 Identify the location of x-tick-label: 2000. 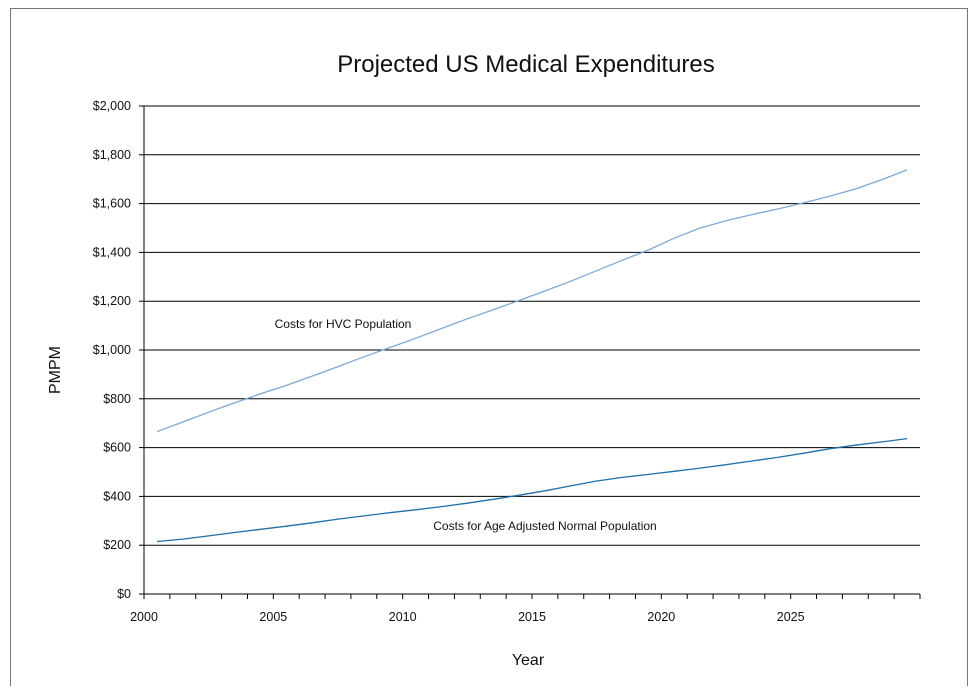
(144, 617).